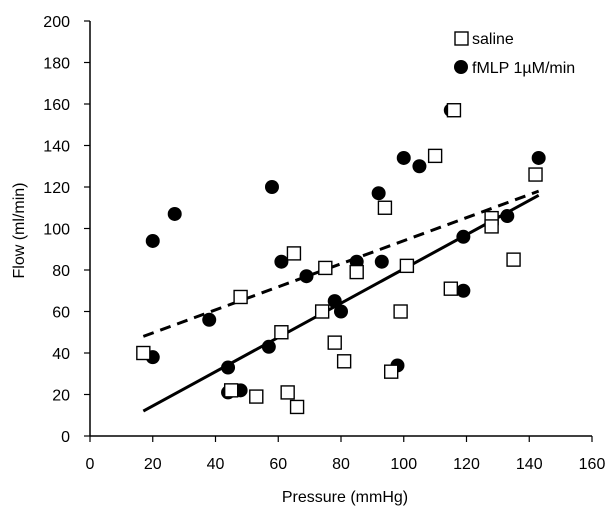  Describe the element at coordinates (153, 464) in the screenshot. I see `x-tick-label: 20` at that location.